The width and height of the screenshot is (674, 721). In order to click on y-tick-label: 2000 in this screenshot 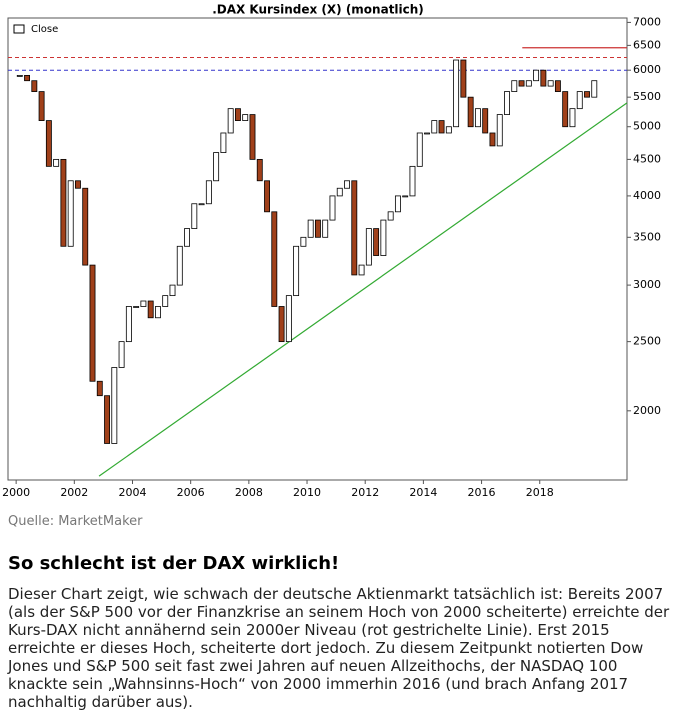, I will do `click(647, 410)`.